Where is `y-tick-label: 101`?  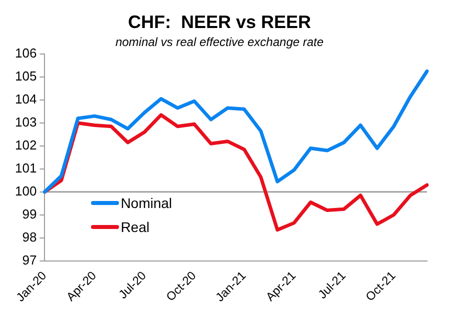
y-tick-label: 101 is located at coordinates (25, 168).